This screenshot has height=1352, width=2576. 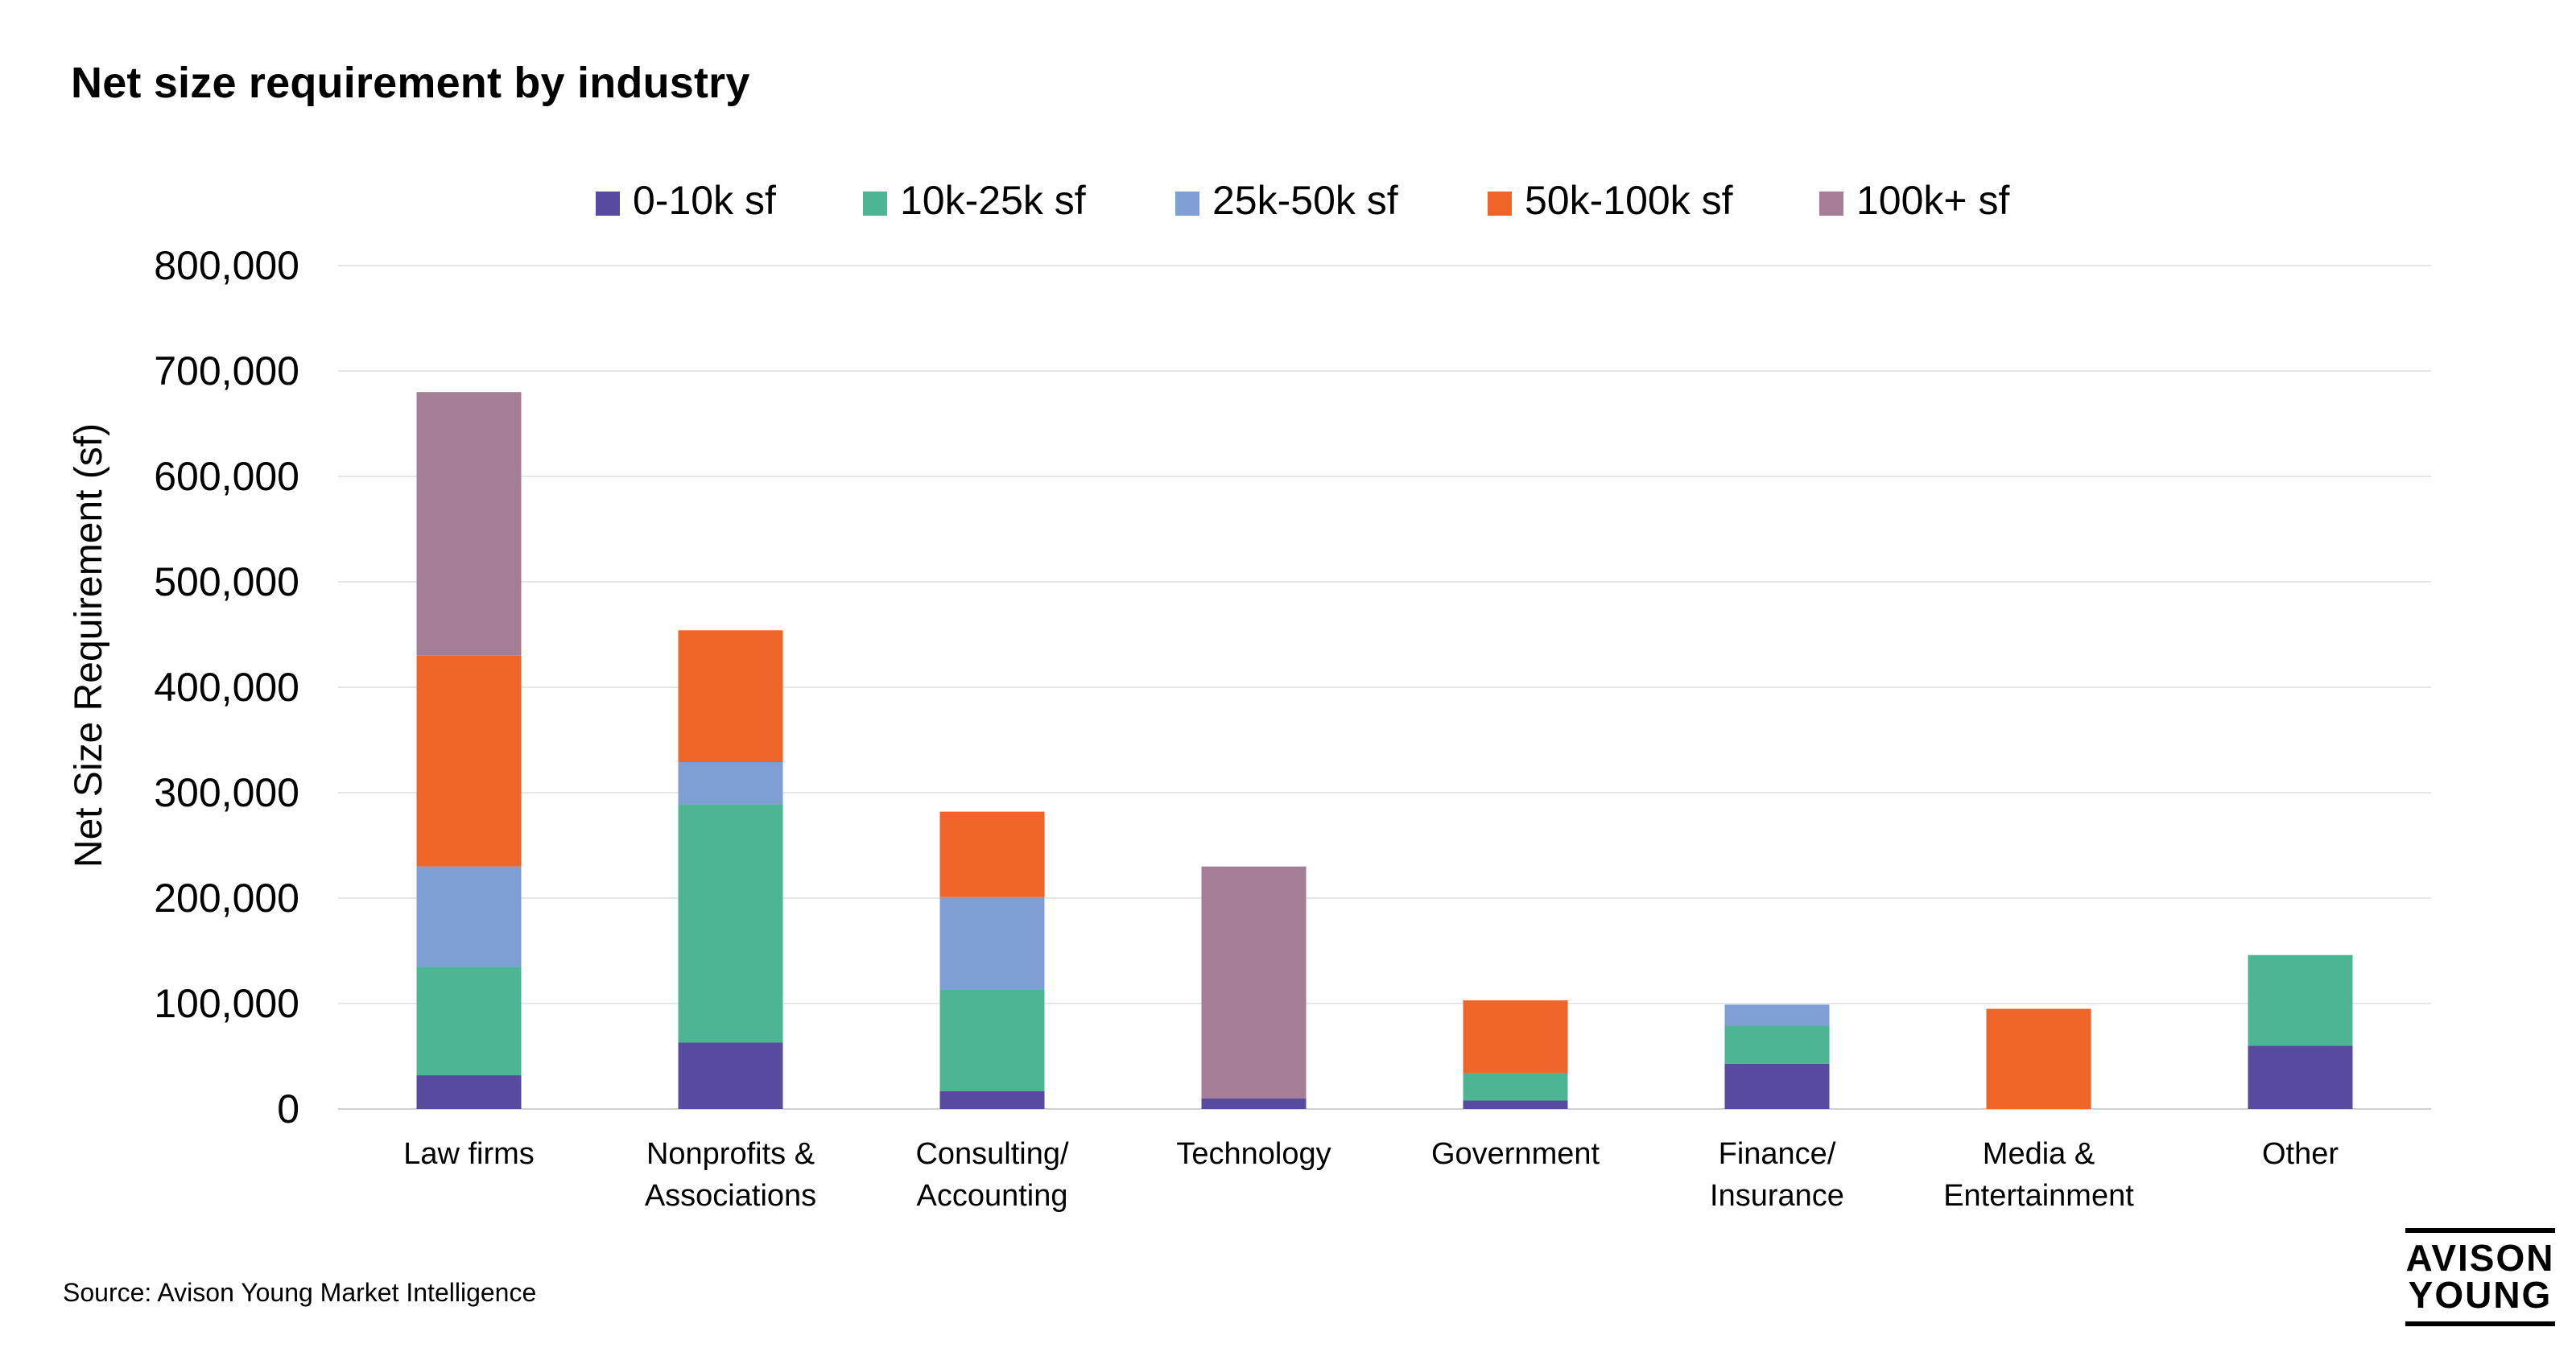 What do you see at coordinates (2039, 1154) in the screenshot?
I see `x-tick-label: Media &` at bounding box center [2039, 1154].